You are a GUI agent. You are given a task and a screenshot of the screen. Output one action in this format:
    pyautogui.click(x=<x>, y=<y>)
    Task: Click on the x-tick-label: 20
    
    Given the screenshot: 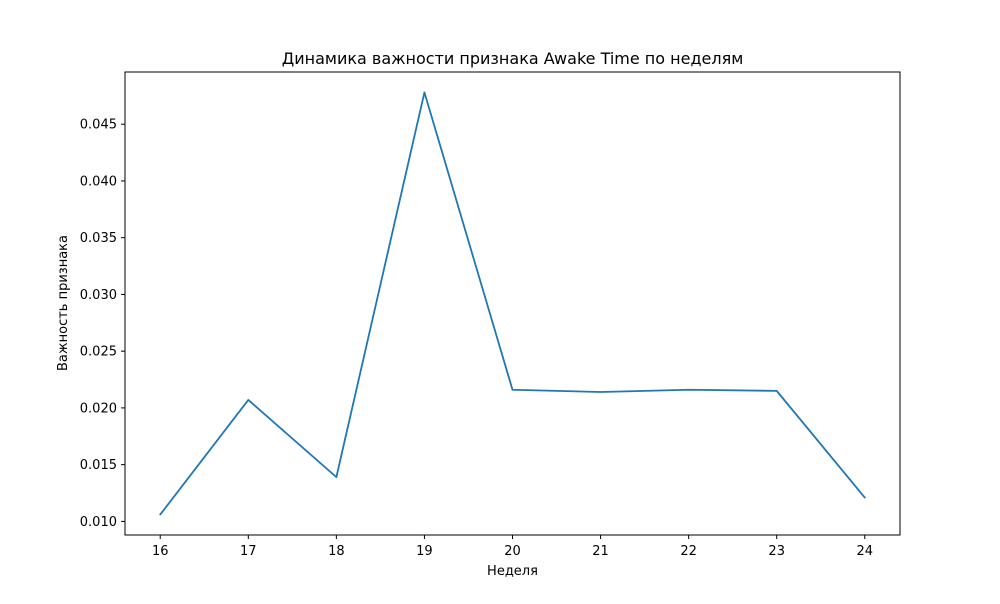 What is the action you would take?
    pyautogui.click(x=512, y=551)
    